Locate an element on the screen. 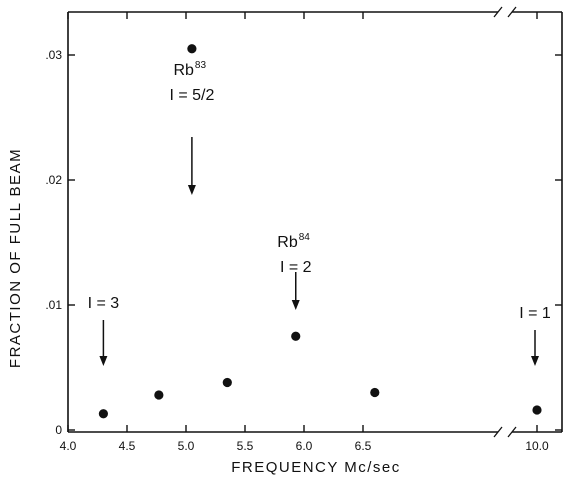 The image size is (567, 479). x-tick-label: 6.5 is located at coordinates (363, 446).